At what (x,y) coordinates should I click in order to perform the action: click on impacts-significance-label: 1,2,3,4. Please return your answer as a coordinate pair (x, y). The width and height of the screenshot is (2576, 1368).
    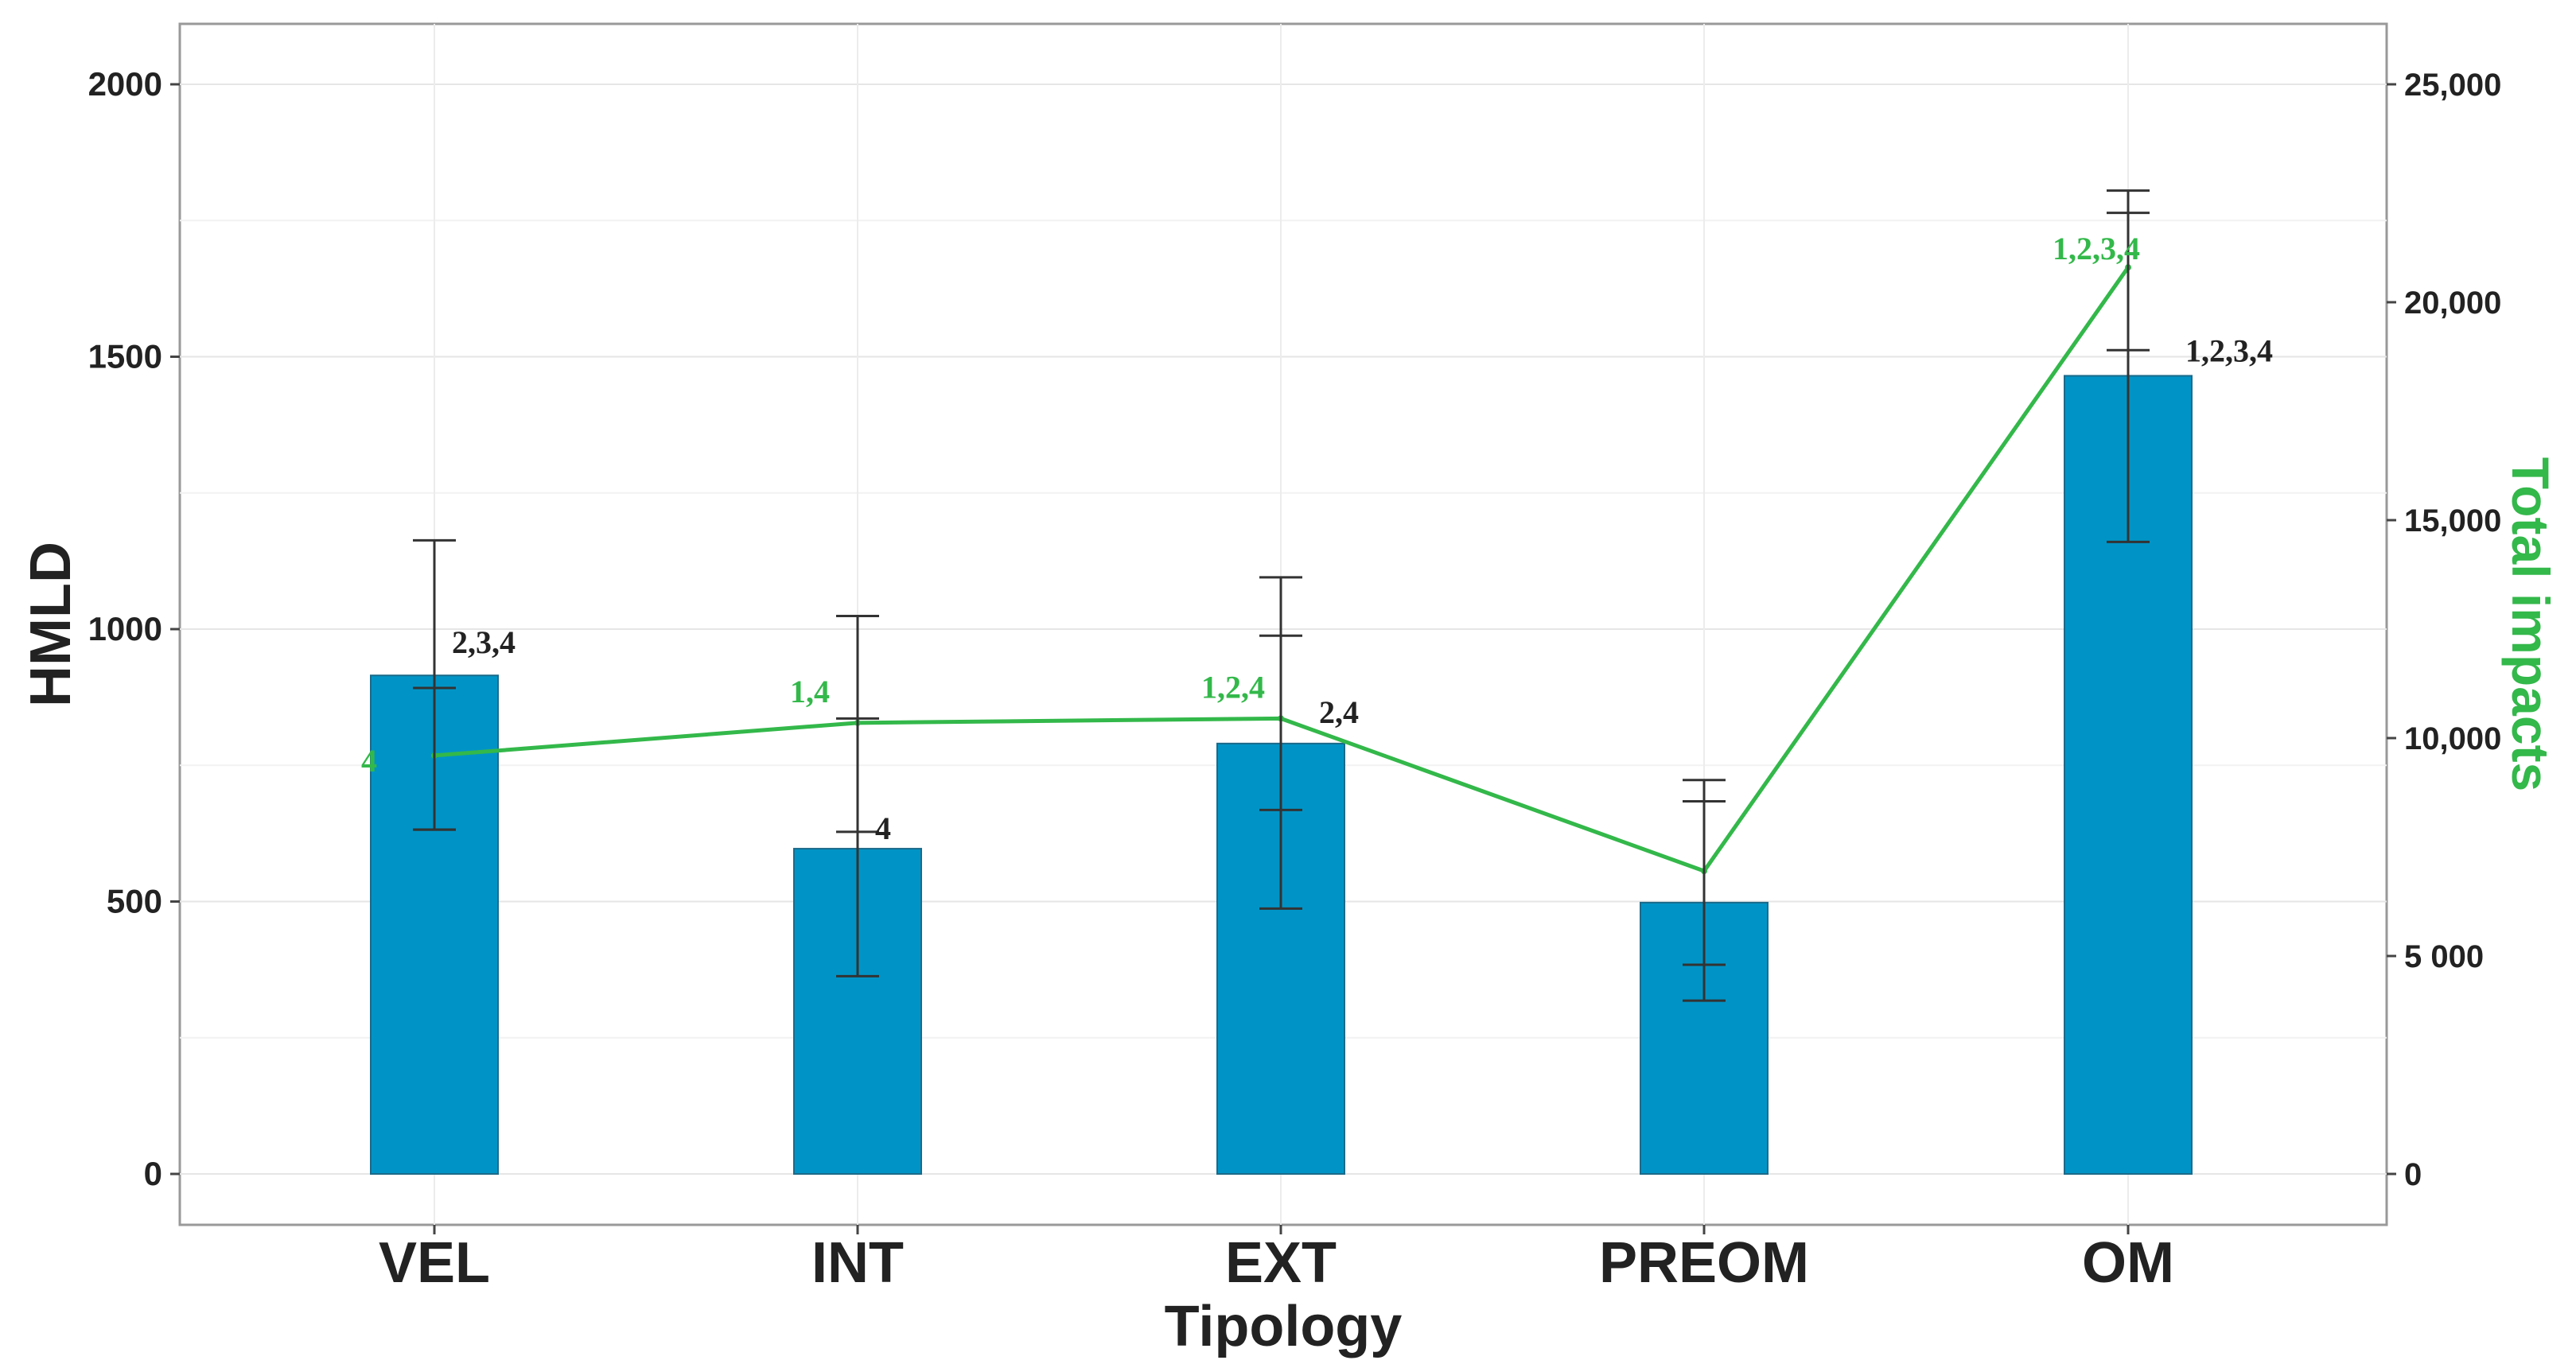
    Looking at the image, I should click on (2097, 248).